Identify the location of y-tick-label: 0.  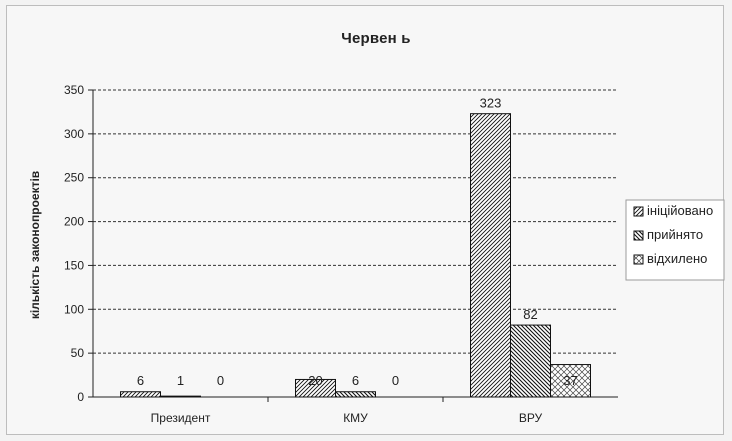
(80, 397).